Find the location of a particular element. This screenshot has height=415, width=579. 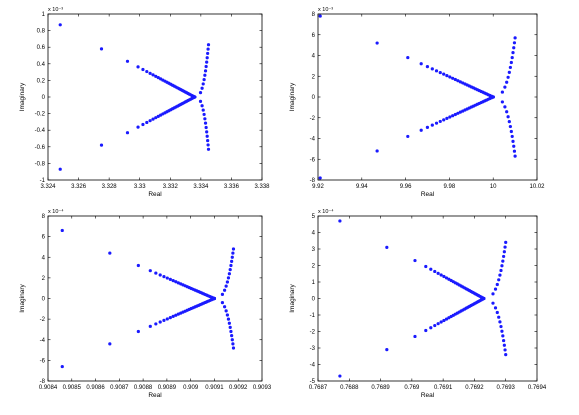

y-tick-label: -4 is located at coordinates (313, 140).